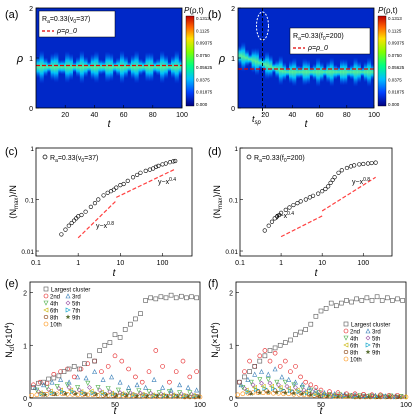  I want to click on panel-label: (b), so click(214, 15).